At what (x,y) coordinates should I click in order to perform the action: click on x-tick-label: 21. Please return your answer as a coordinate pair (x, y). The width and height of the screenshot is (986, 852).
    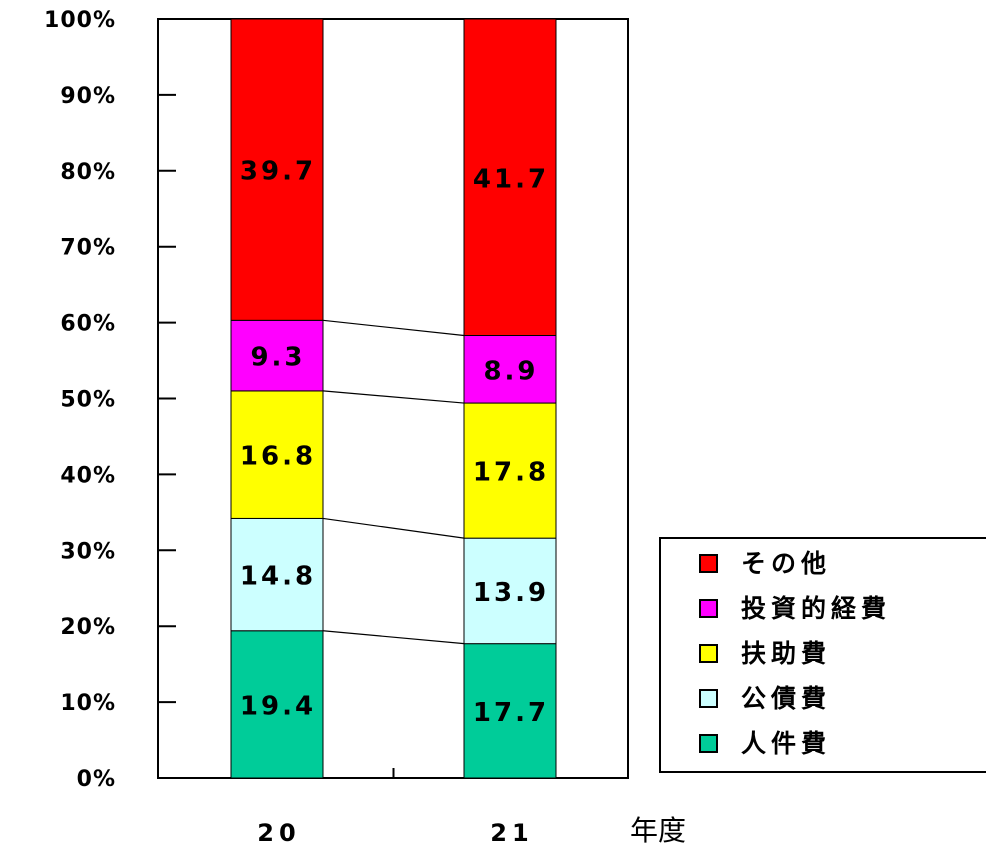
    Looking at the image, I should click on (511, 833).